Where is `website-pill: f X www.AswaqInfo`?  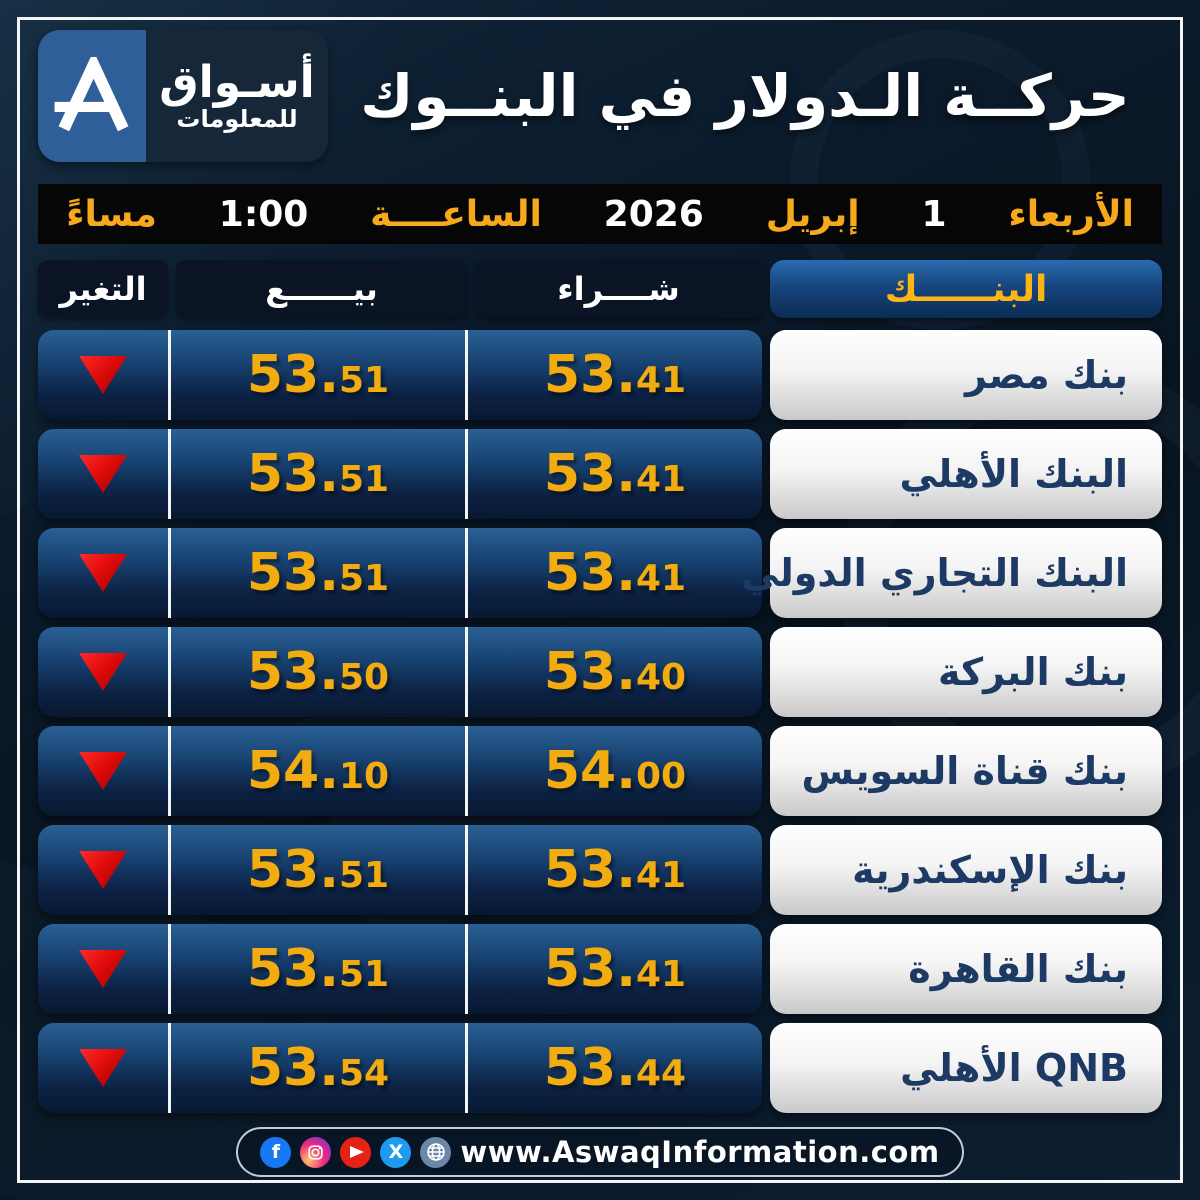
website-pill: f X www.AswaqInfo is located at coordinates (600, 1152).